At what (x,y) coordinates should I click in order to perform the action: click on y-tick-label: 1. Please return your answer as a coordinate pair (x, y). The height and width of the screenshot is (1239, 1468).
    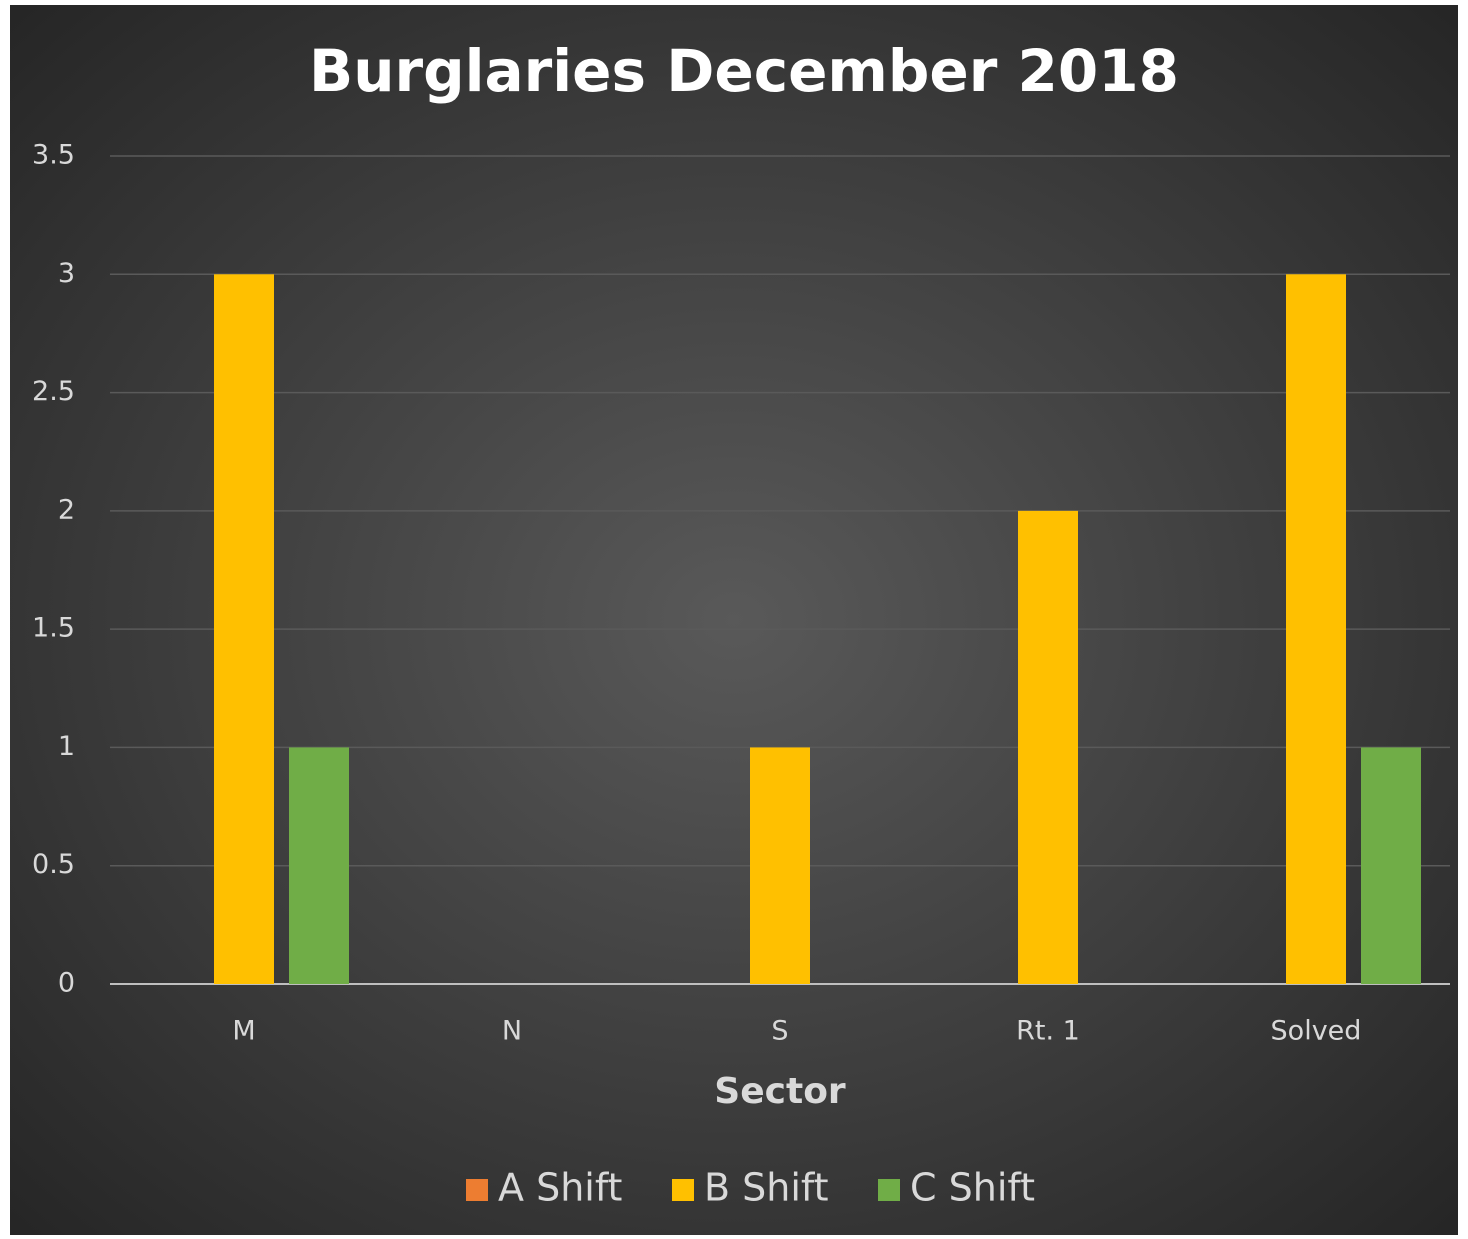
    Looking at the image, I should click on (66, 746).